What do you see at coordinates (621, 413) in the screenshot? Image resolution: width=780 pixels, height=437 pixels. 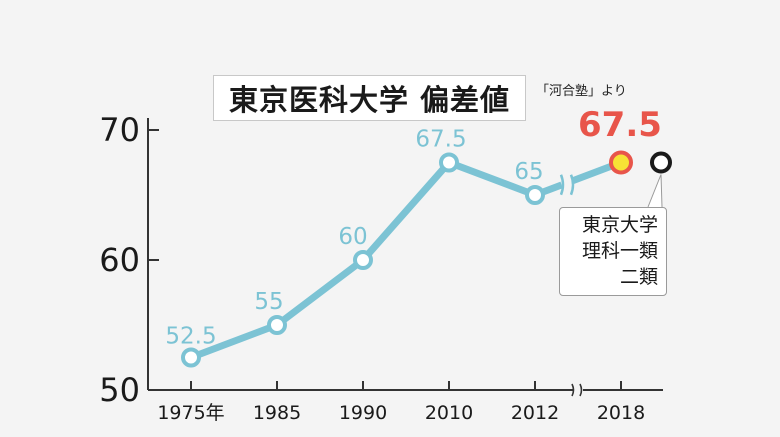 I see `x-tick-label: 2018` at bounding box center [621, 413].